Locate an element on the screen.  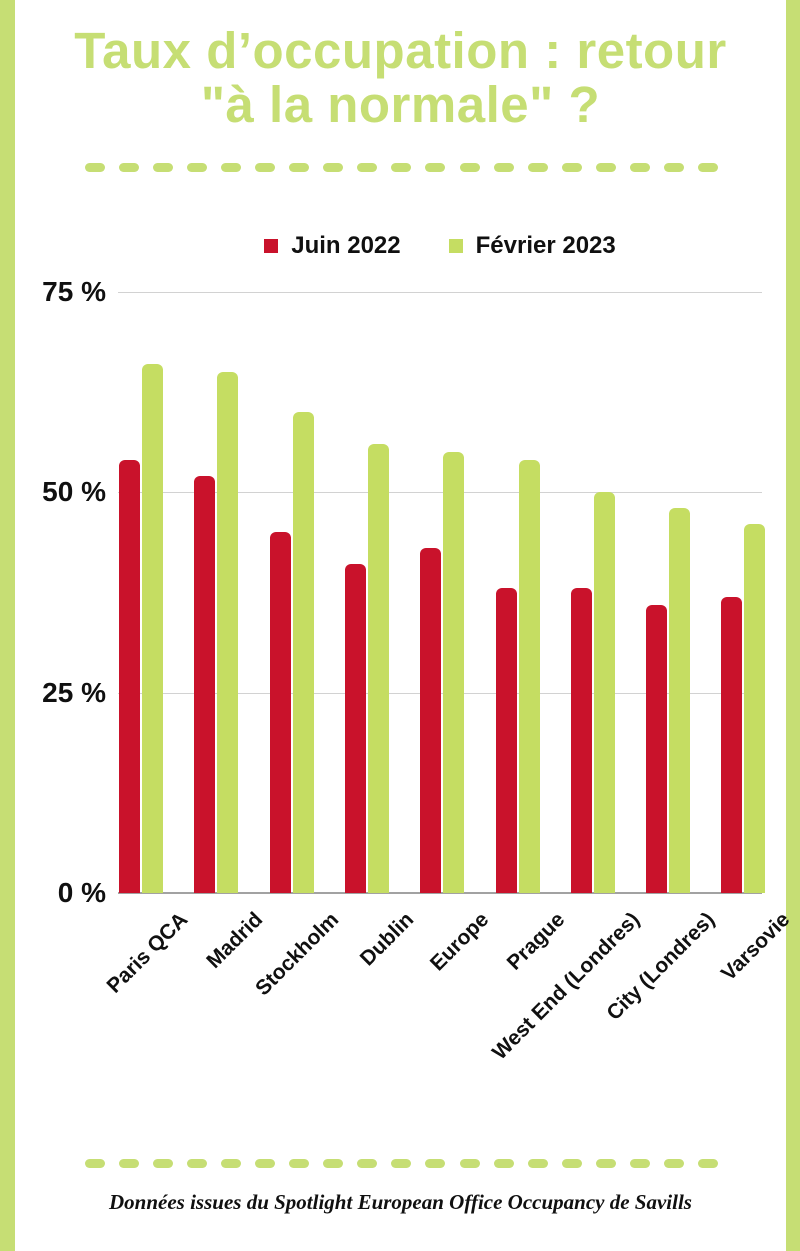
gridline-50pct is located at coordinates (440, 493).